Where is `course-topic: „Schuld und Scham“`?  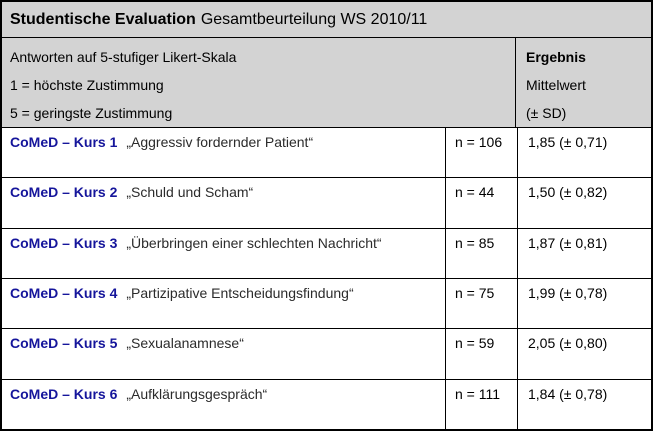
course-topic: „Schuld und Scham“ is located at coordinates (190, 192).